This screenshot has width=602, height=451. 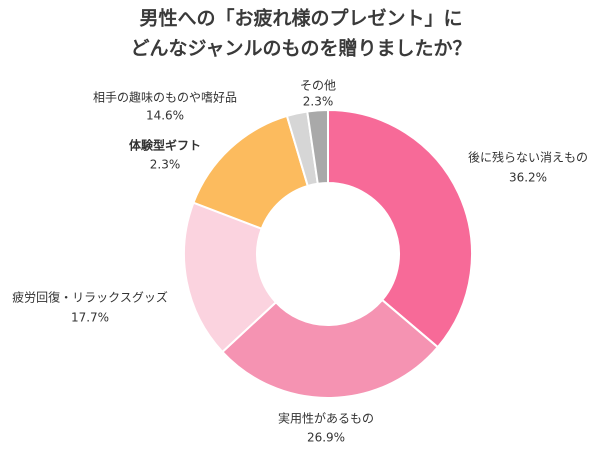 What do you see at coordinates (326, 438) in the screenshot?
I see `value-label: 26.9%` at bounding box center [326, 438].